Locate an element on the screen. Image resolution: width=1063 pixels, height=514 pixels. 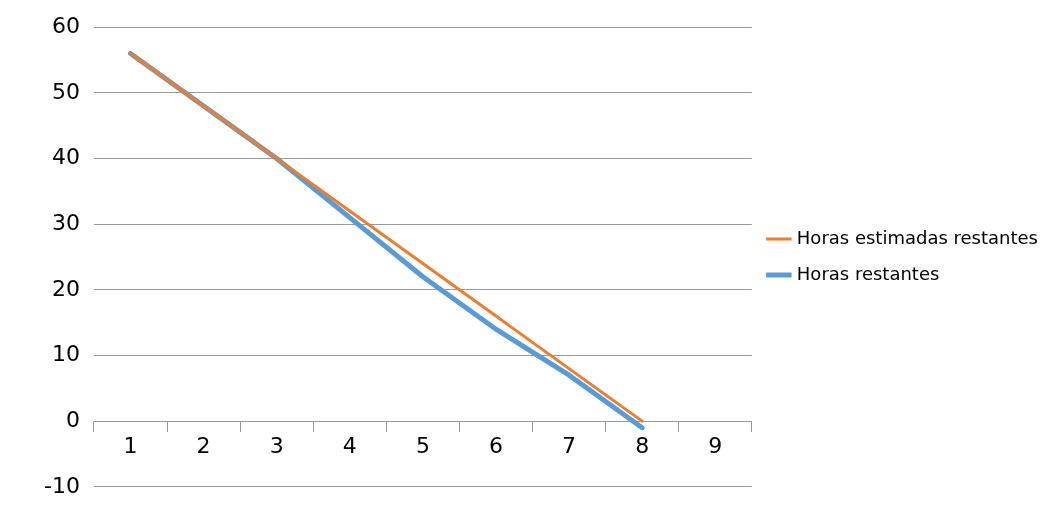
y-tick-label: 0 is located at coordinates (72, 419).